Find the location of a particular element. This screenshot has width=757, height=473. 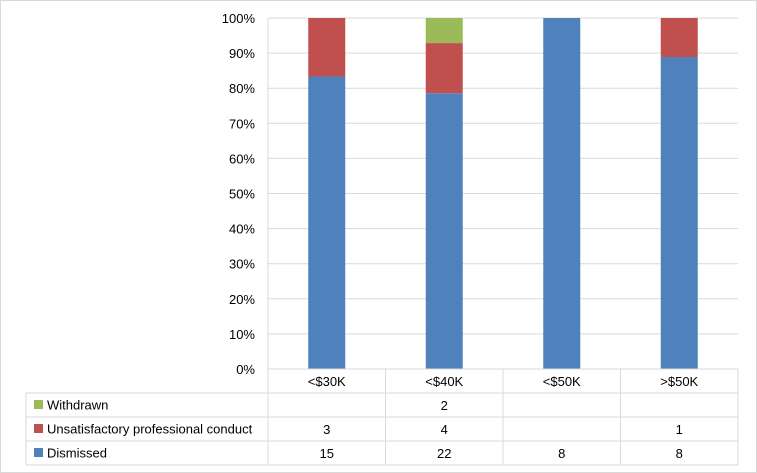

legend-label: Unsatisfactory professional conduct is located at coordinates (150, 429).